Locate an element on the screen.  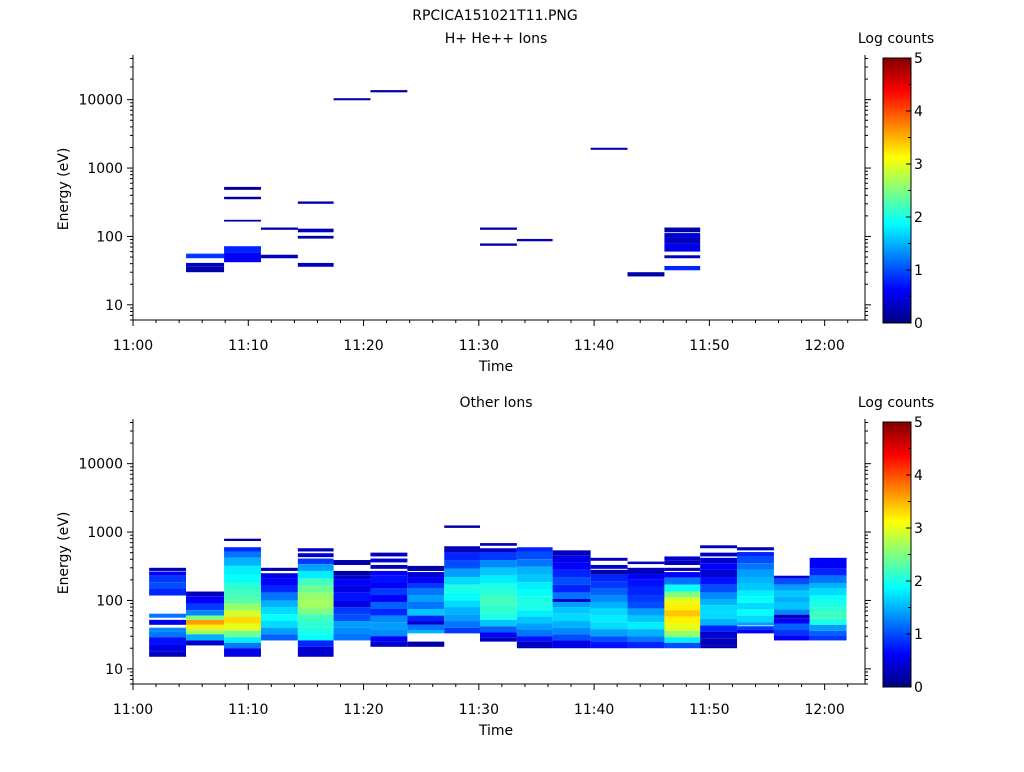
colorbar-tick-label: 2 is located at coordinates (918, 582).